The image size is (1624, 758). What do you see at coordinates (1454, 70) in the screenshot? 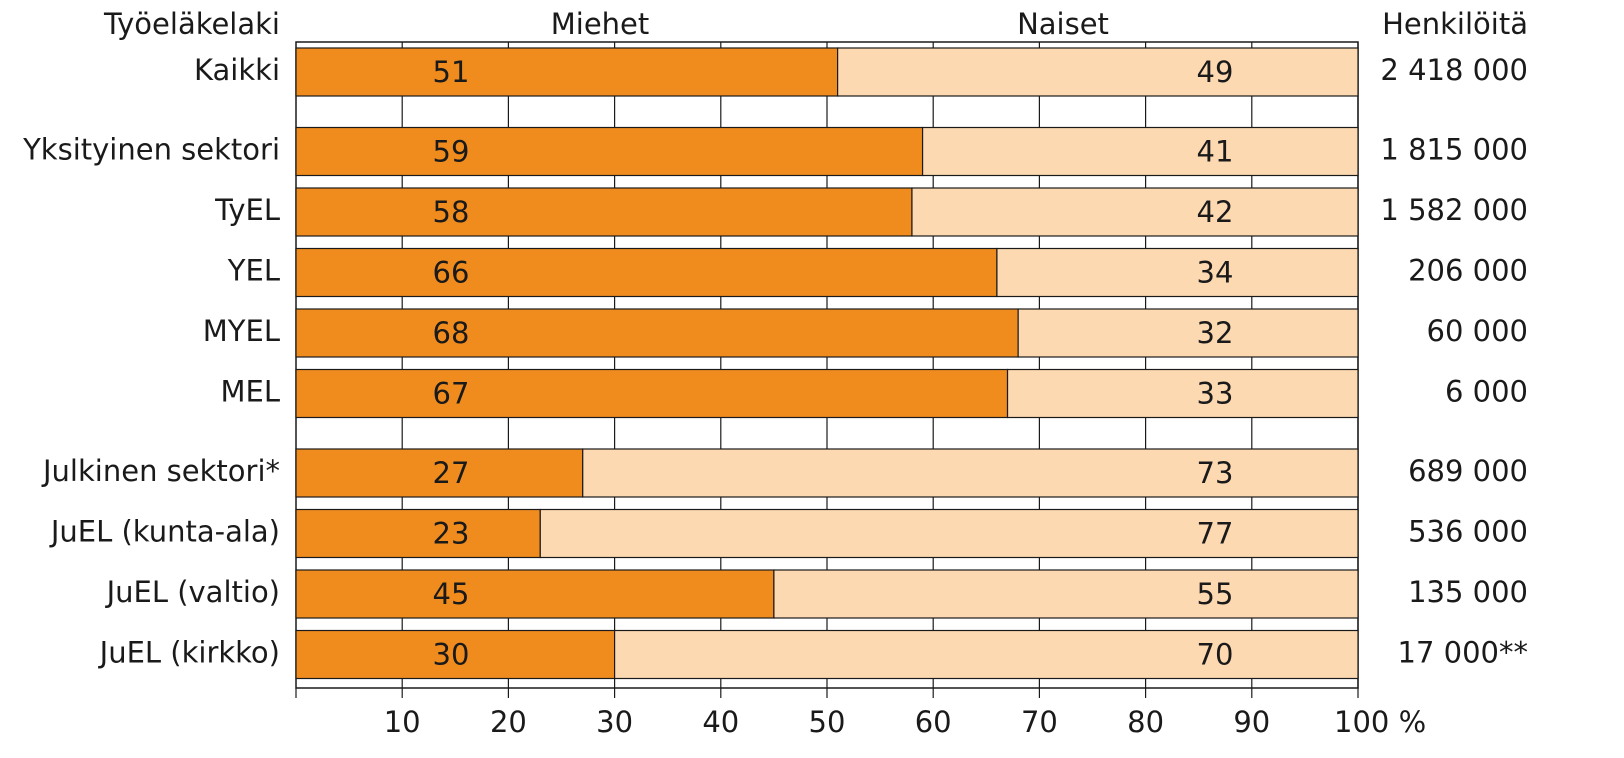
I see `total-label: 2 418 000` at bounding box center [1454, 70].